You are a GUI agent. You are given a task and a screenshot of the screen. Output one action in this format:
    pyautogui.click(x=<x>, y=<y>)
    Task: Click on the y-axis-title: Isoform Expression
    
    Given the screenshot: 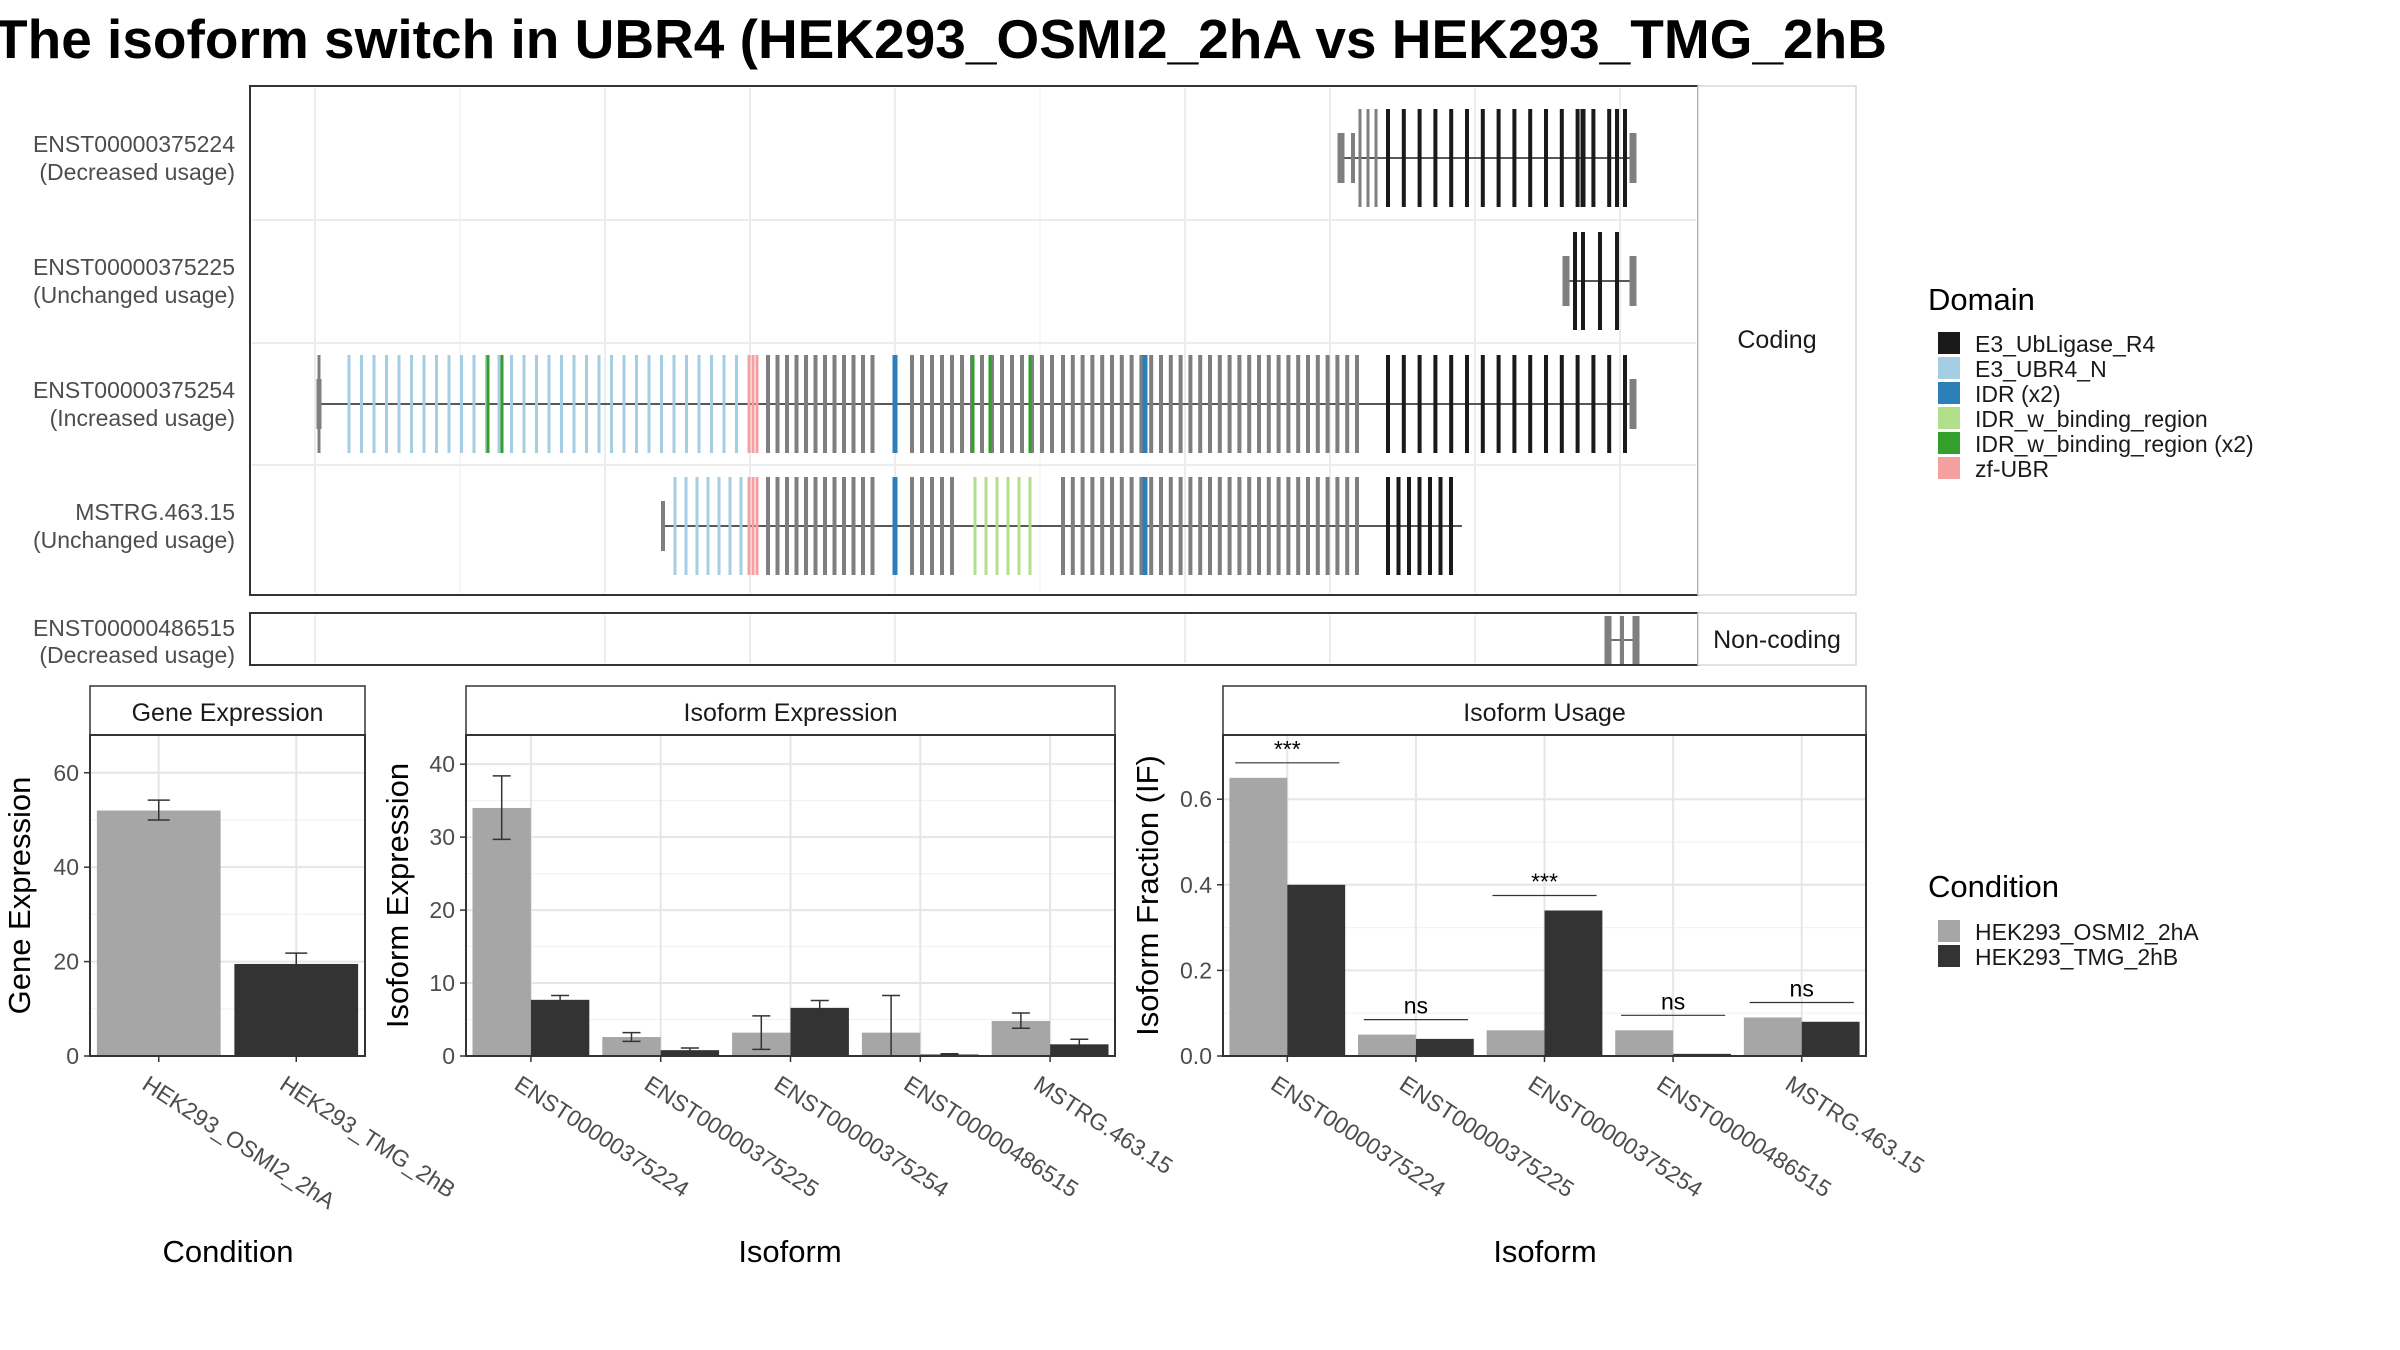 What is the action you would take?
    pyautogui.click(x=397, y=895)
    